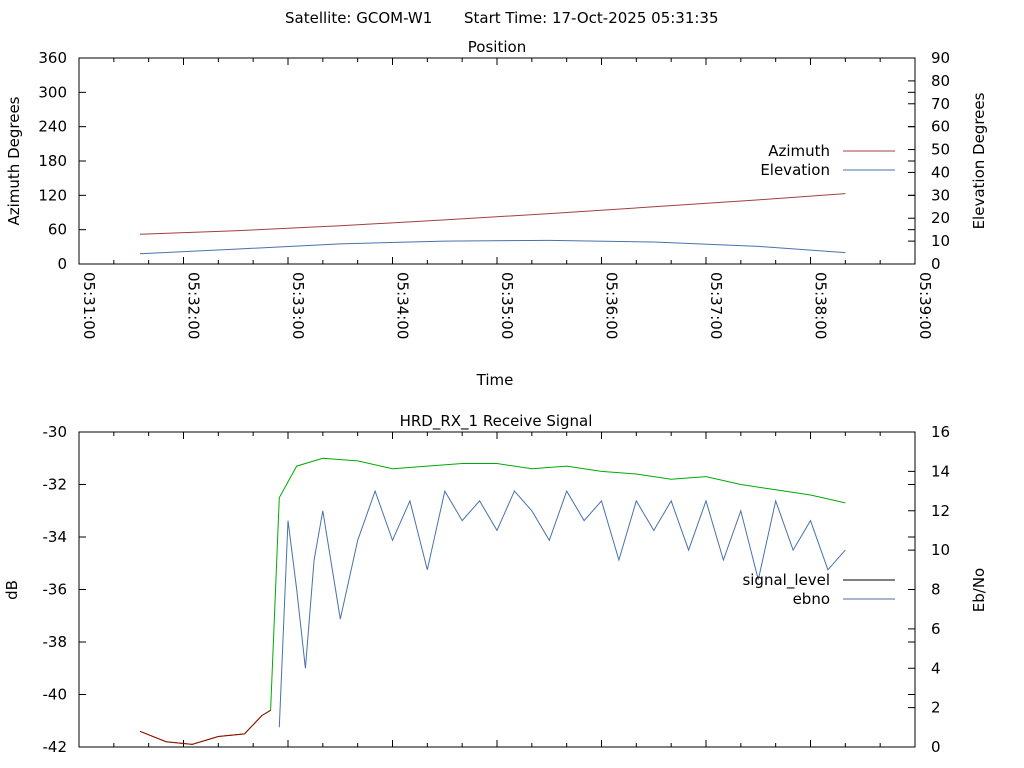 The image size is (1024, 768). Describe the element at coordinates (55, 432) in the screenshot. I see `y-tick-label: -30` at that location.